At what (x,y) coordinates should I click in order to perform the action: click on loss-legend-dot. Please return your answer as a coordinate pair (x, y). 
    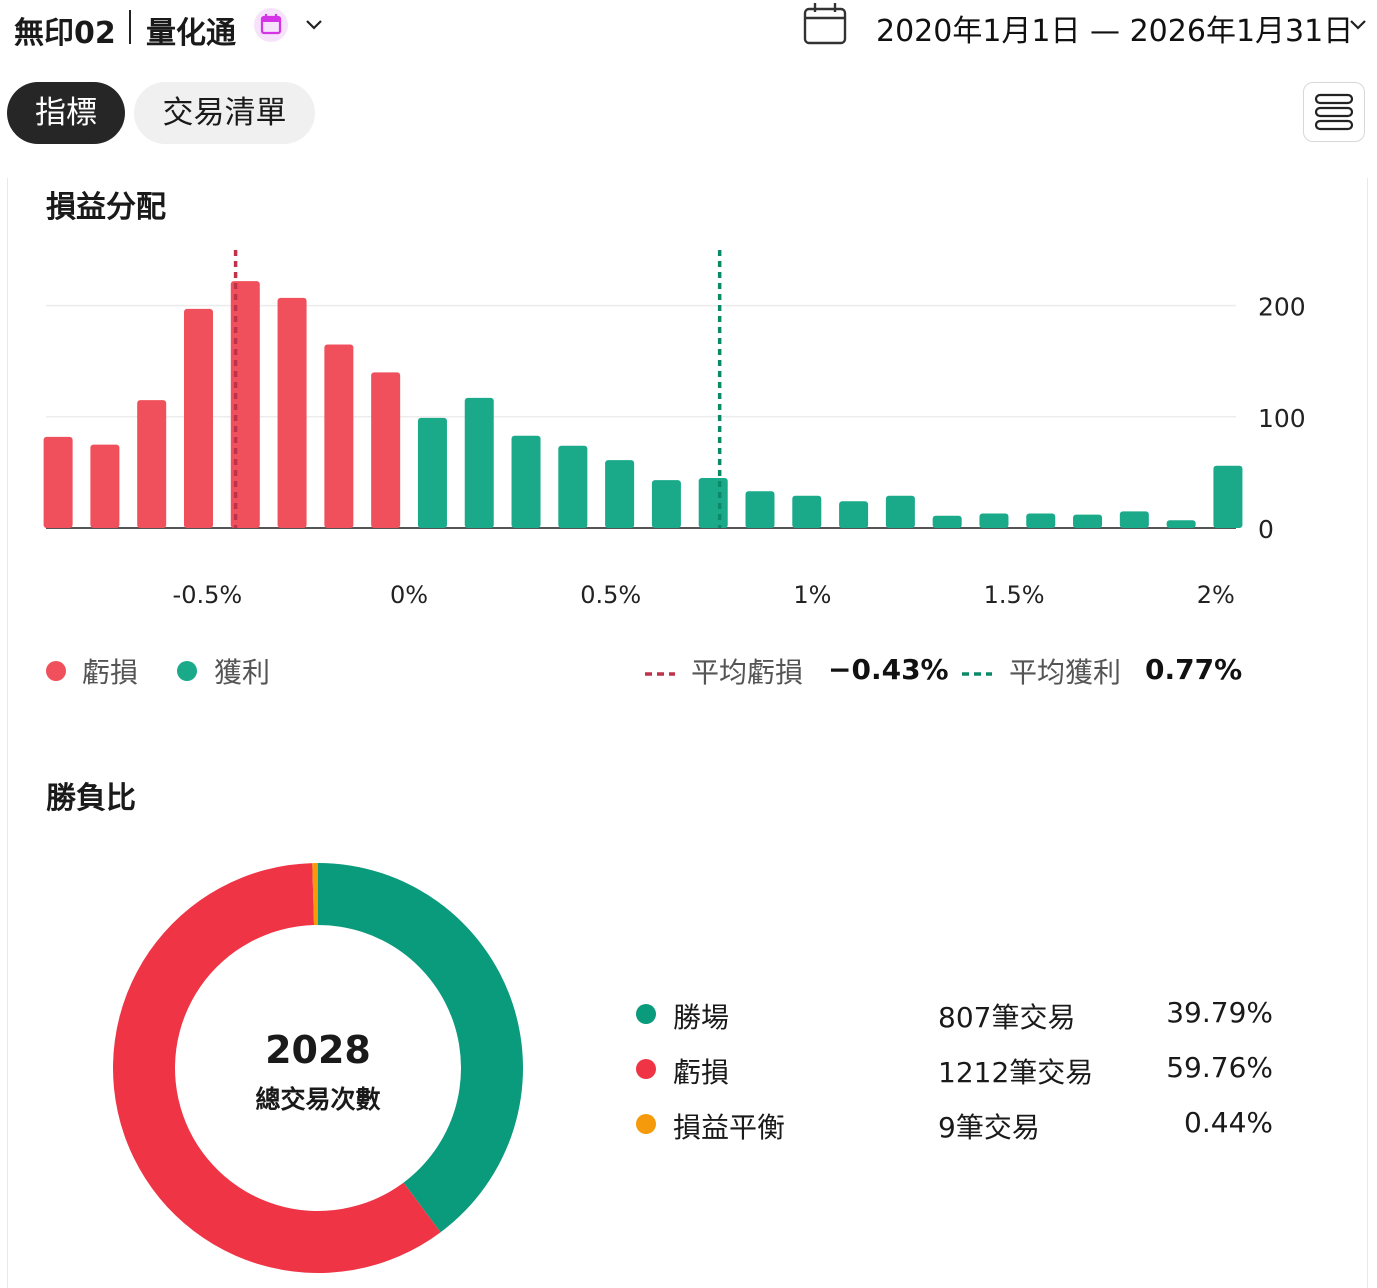
    Looking at the image, I should click on (56, 671).